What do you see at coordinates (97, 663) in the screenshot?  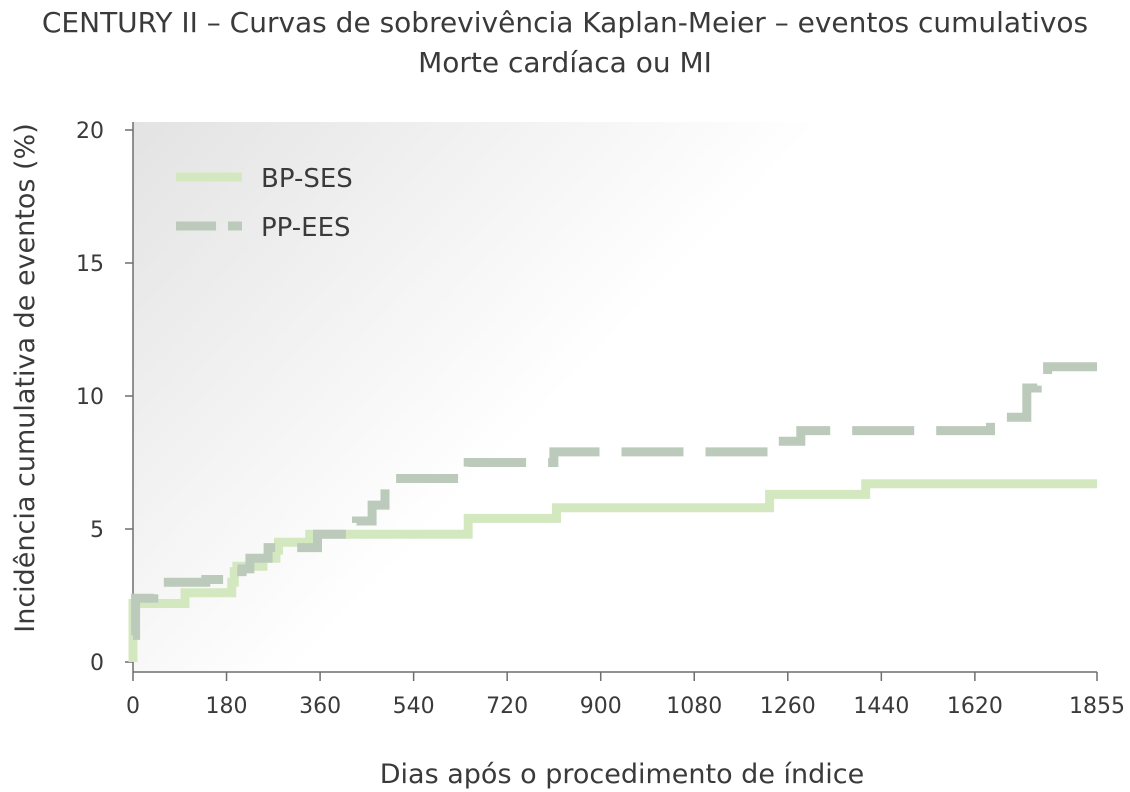 I see `y-tick-label: 0` at bounding box center [97, 663].